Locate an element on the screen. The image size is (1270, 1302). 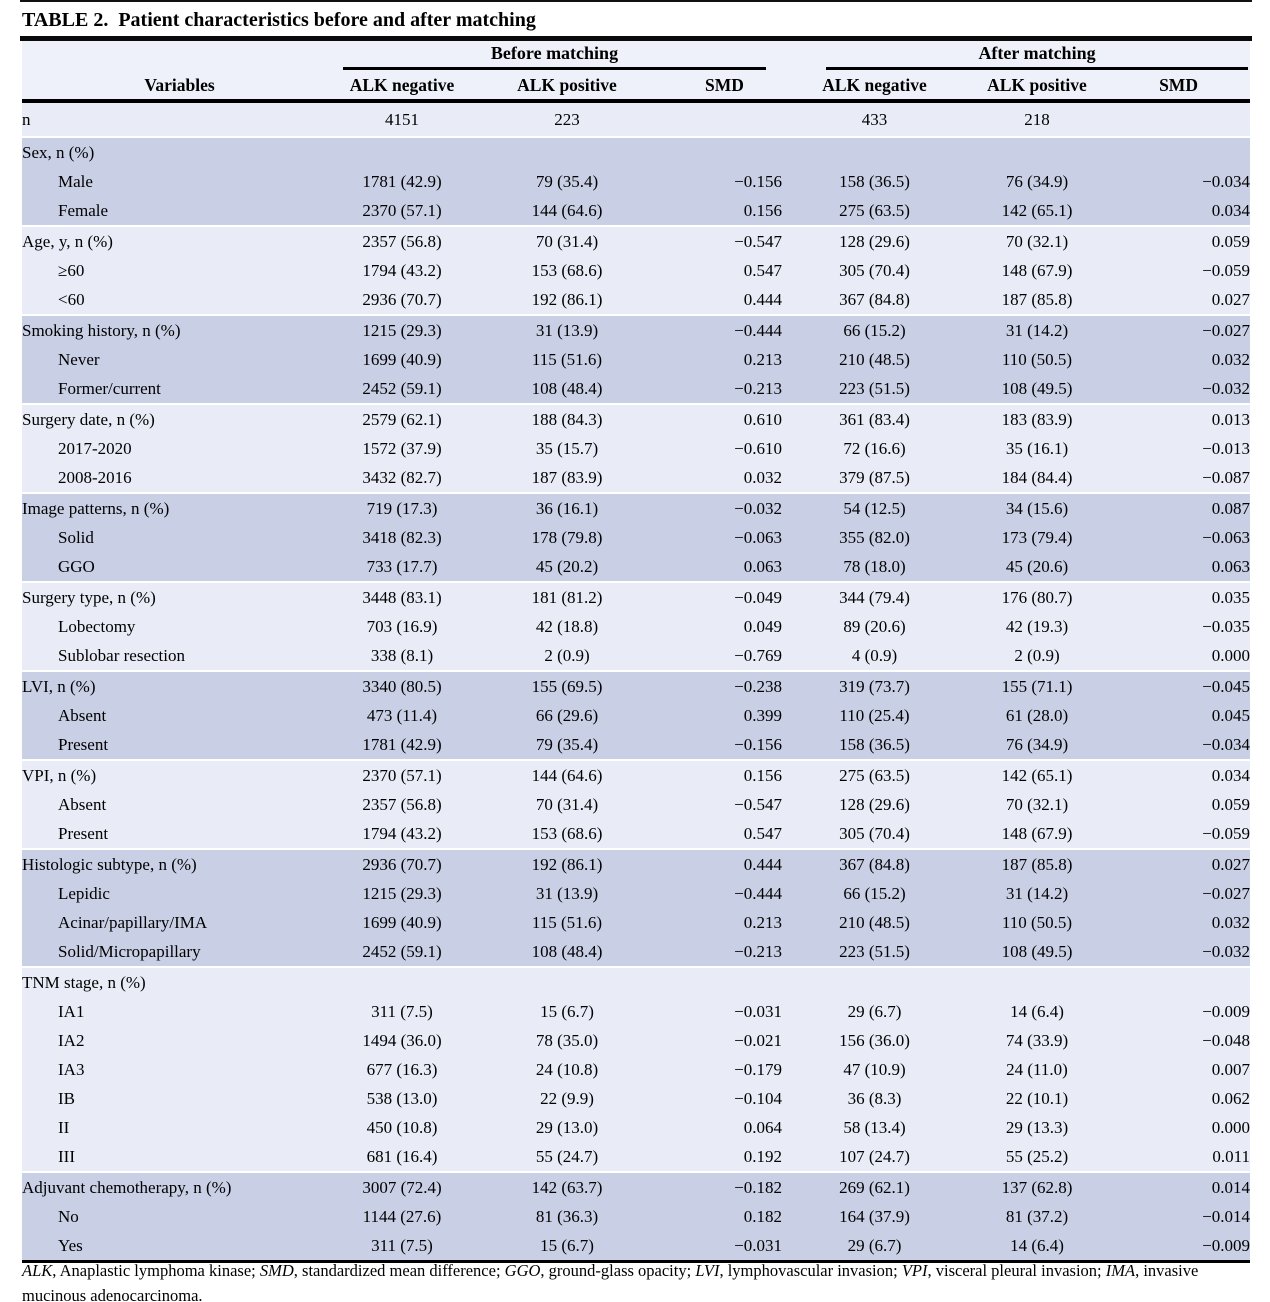
cell-after-smd: −0.032 is located at coordinates (1179, 389).